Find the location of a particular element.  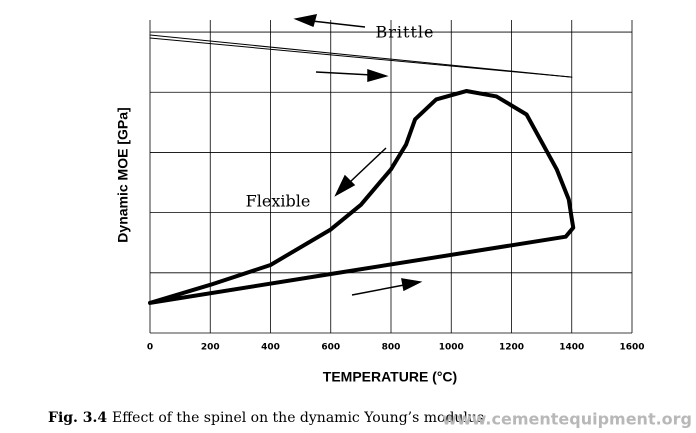

annotation: Flexible is located at coordinates (278, 201).